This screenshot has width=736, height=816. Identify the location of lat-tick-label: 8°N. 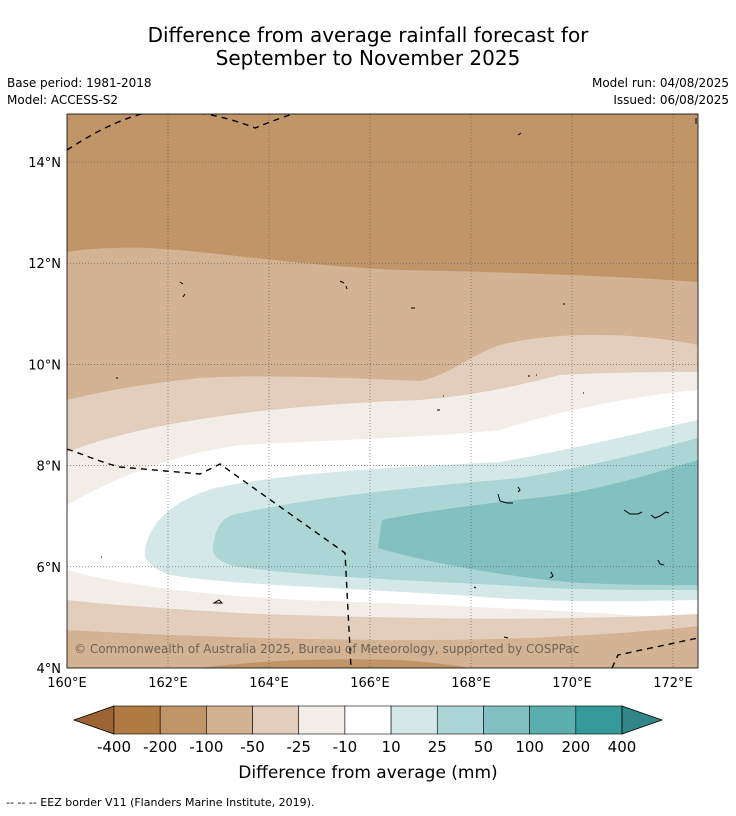
(49, 467).